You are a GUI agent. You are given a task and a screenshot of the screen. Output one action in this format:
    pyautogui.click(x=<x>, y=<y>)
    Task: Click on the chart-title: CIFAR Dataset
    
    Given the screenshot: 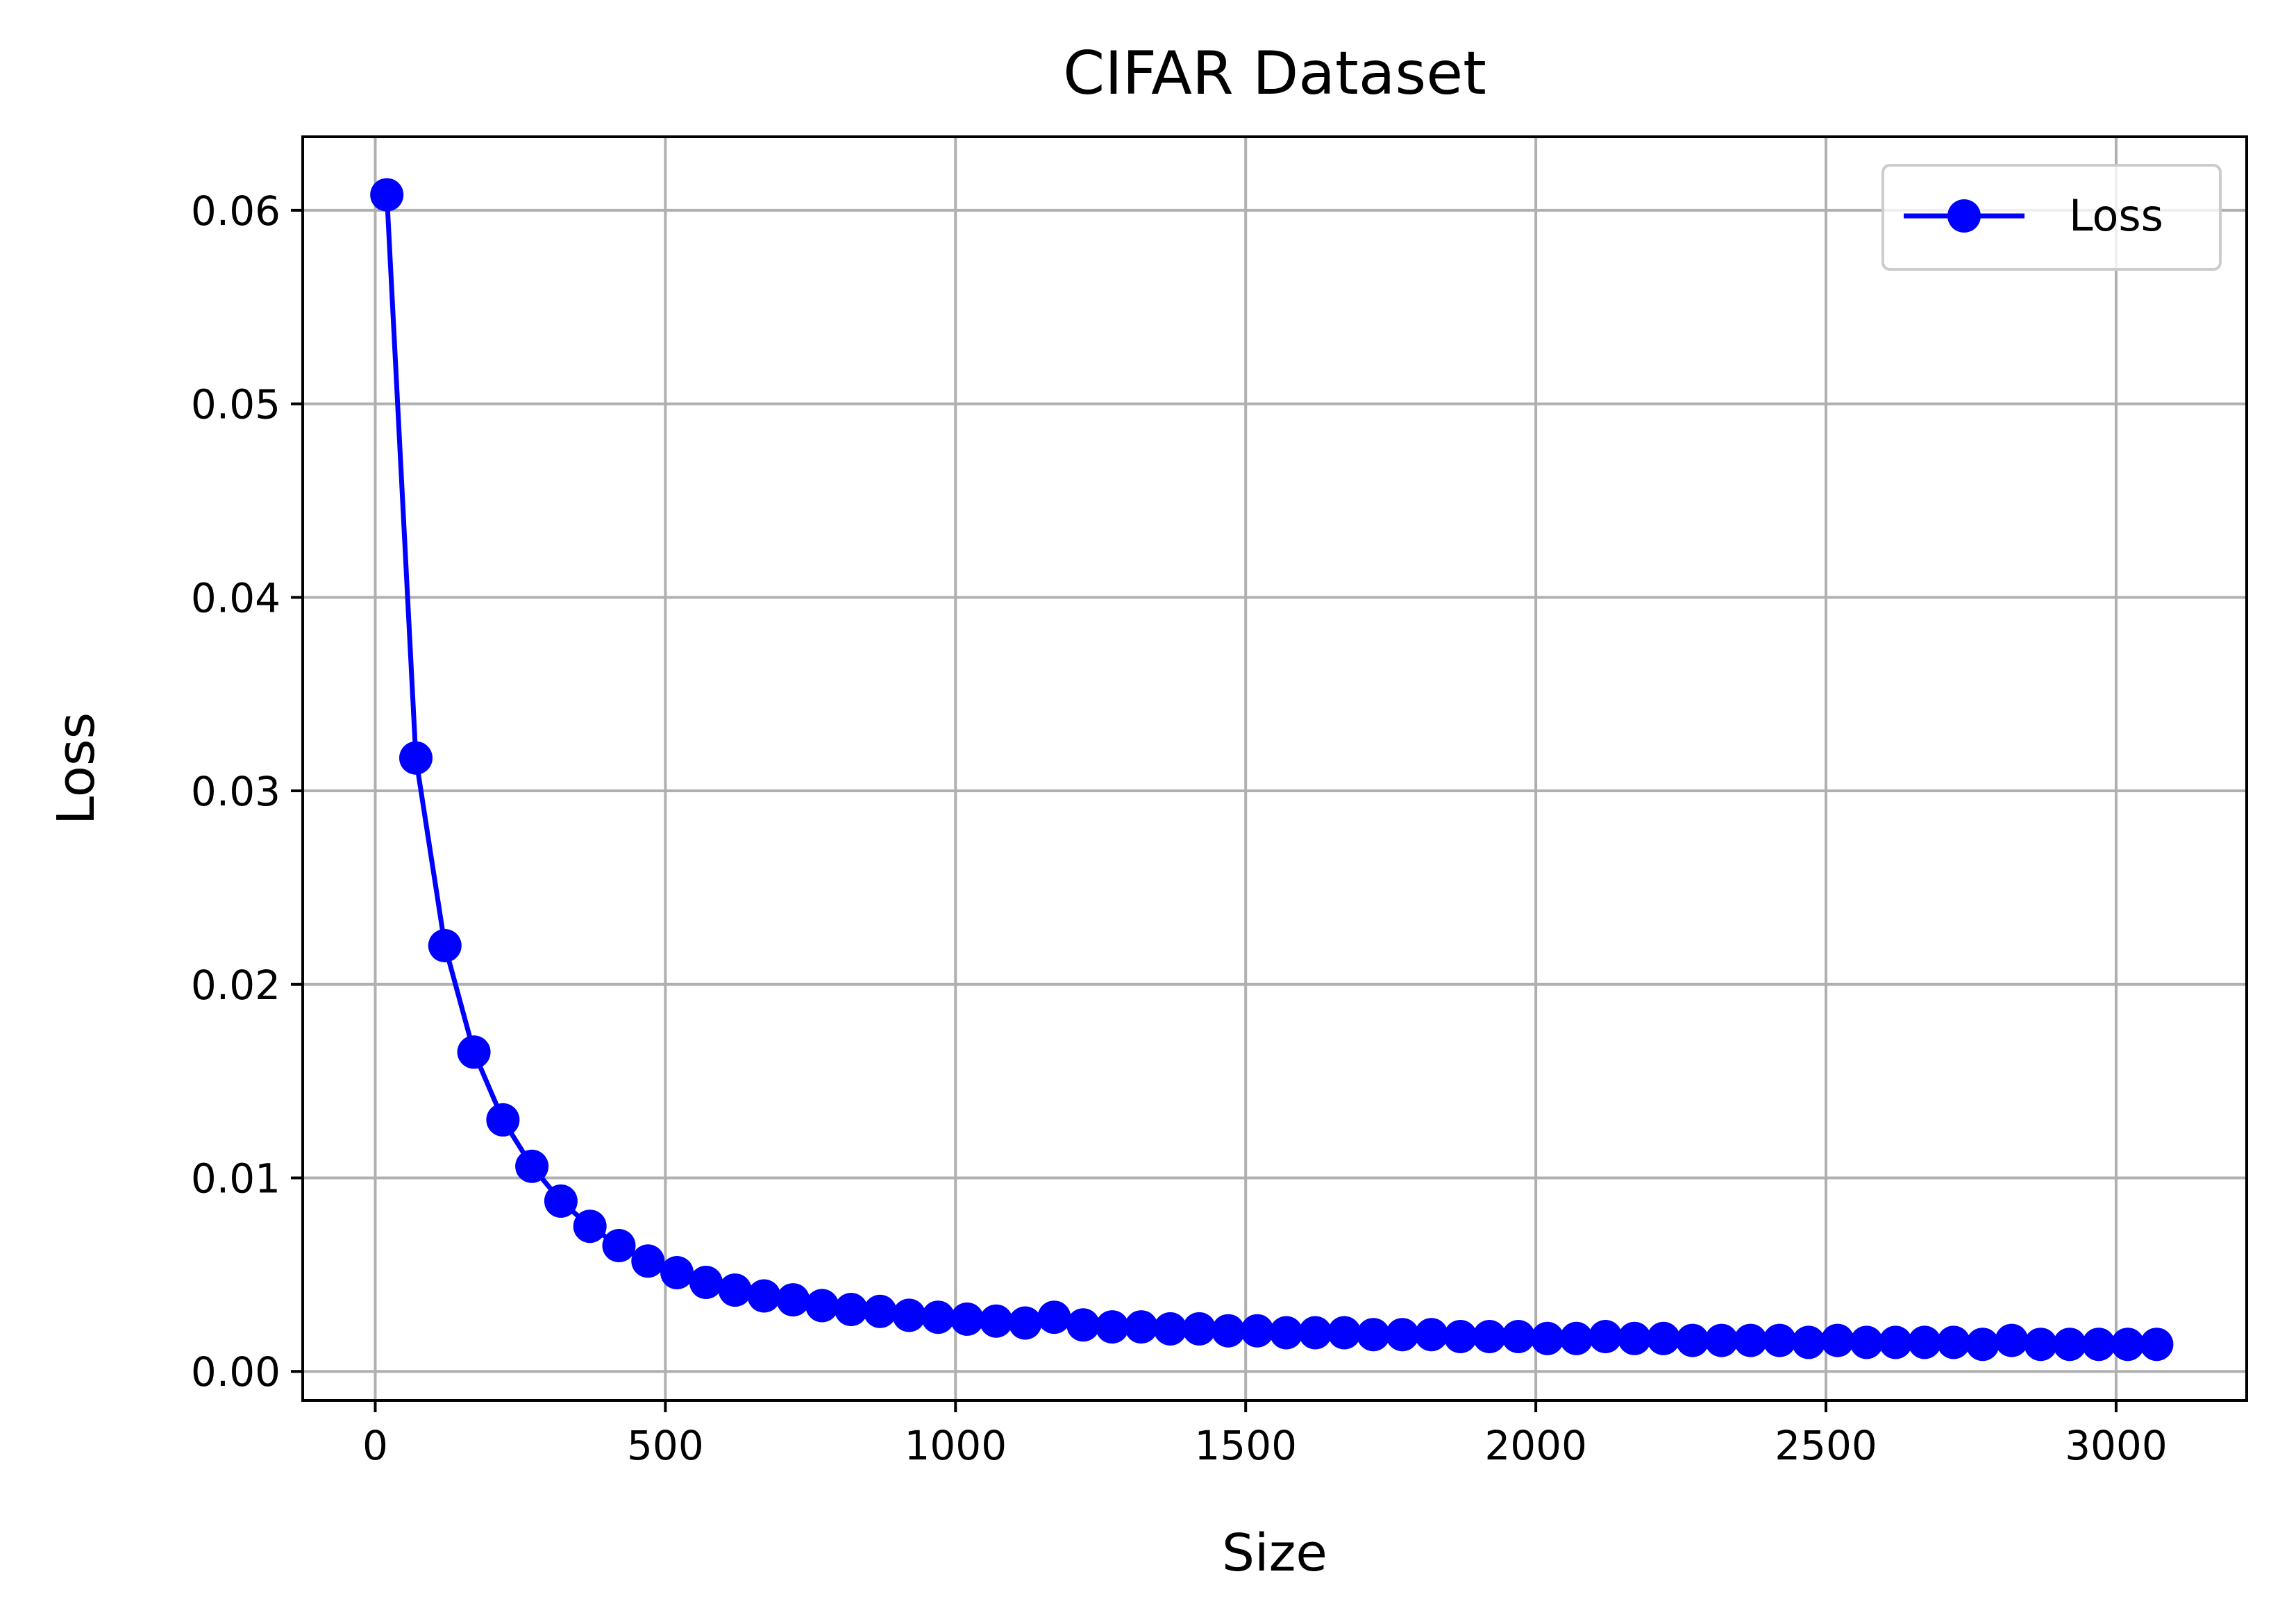 What is the action you would take?
    pyautogui.click(x=1274, y=74)
    